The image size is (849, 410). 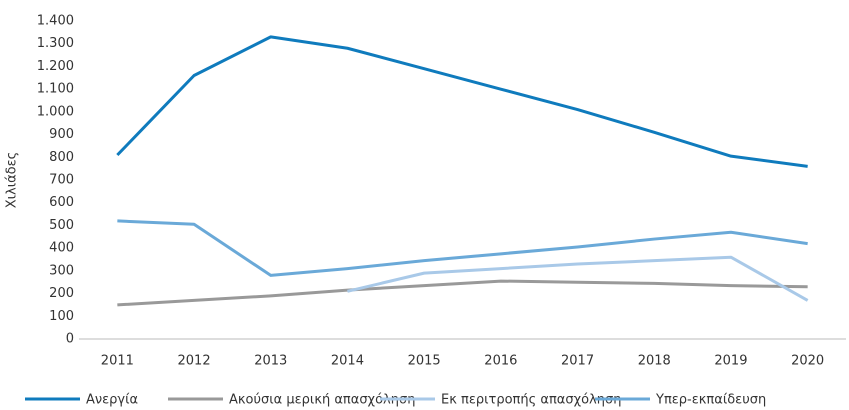 I want to click on y-tick-label: 1.000, so click(x=55, y=111).